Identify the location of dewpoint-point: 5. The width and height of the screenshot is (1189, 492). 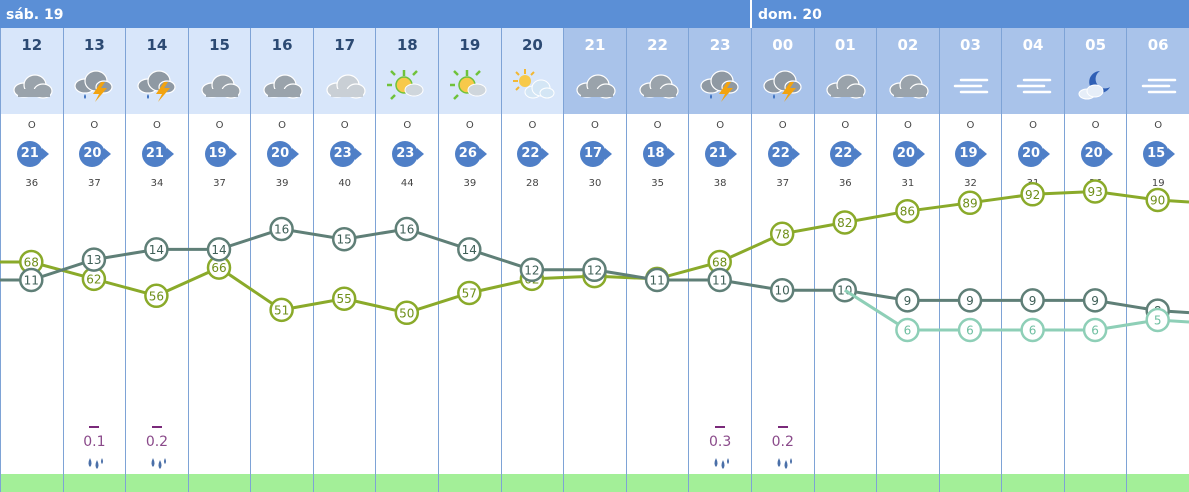
(1157, 320).